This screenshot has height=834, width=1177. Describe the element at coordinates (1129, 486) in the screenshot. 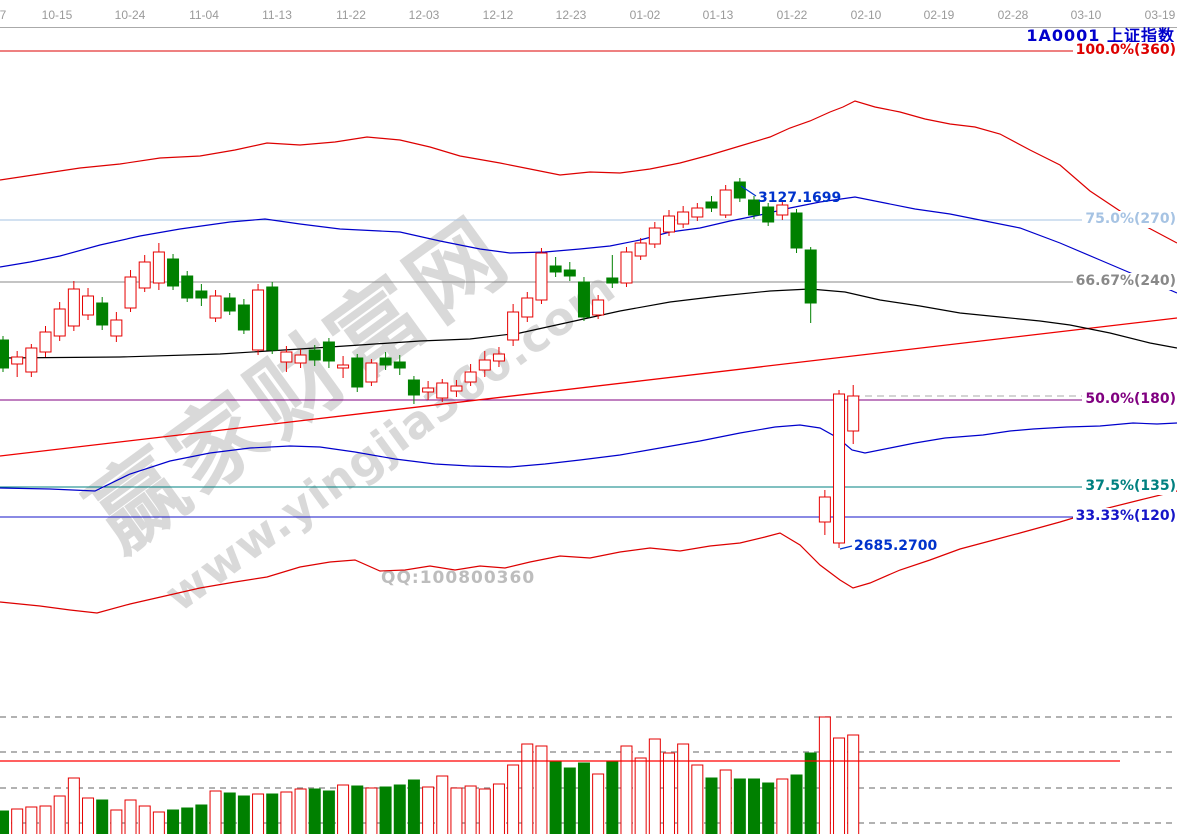

I see `fib-level-label-37: 37.5%(135)` at that location.